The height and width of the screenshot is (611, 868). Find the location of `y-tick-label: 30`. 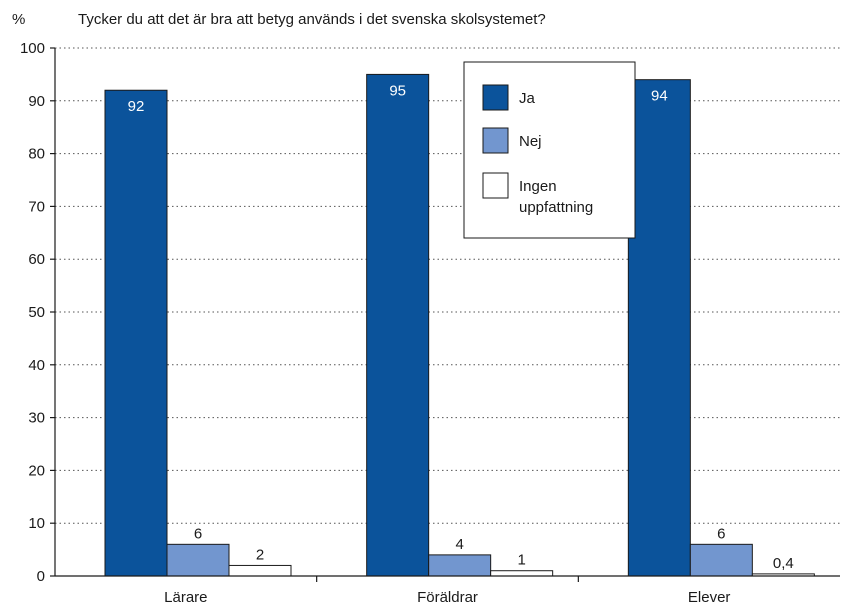

y-tick-label: 30 is located at coordinates (36, 418).